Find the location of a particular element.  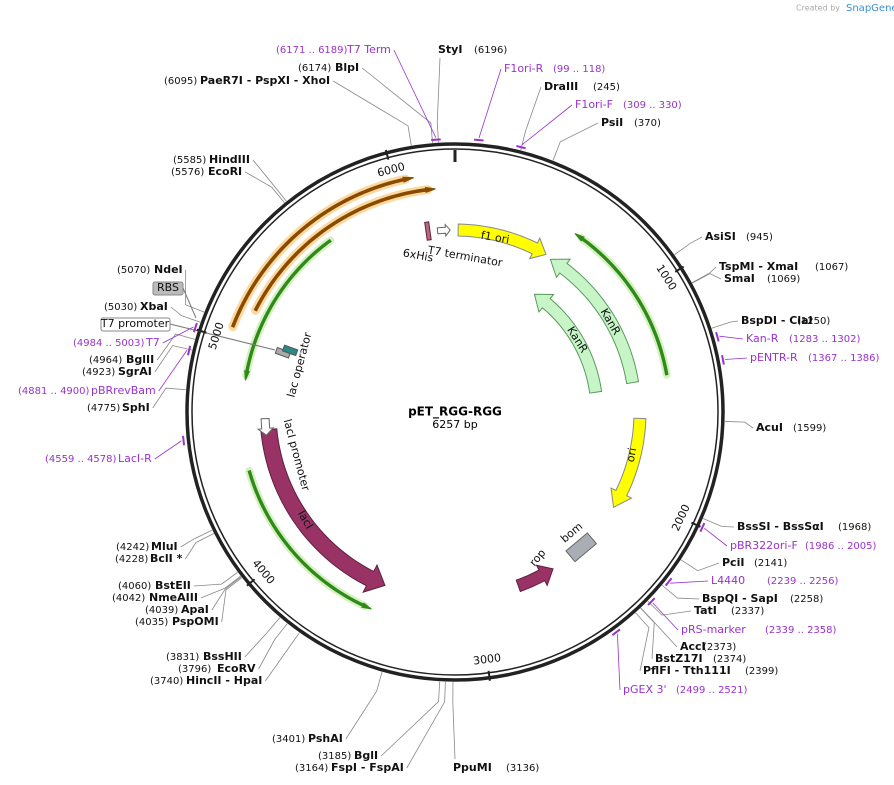

site-name: HincII - HpaI is located at coordinates (224, 680).